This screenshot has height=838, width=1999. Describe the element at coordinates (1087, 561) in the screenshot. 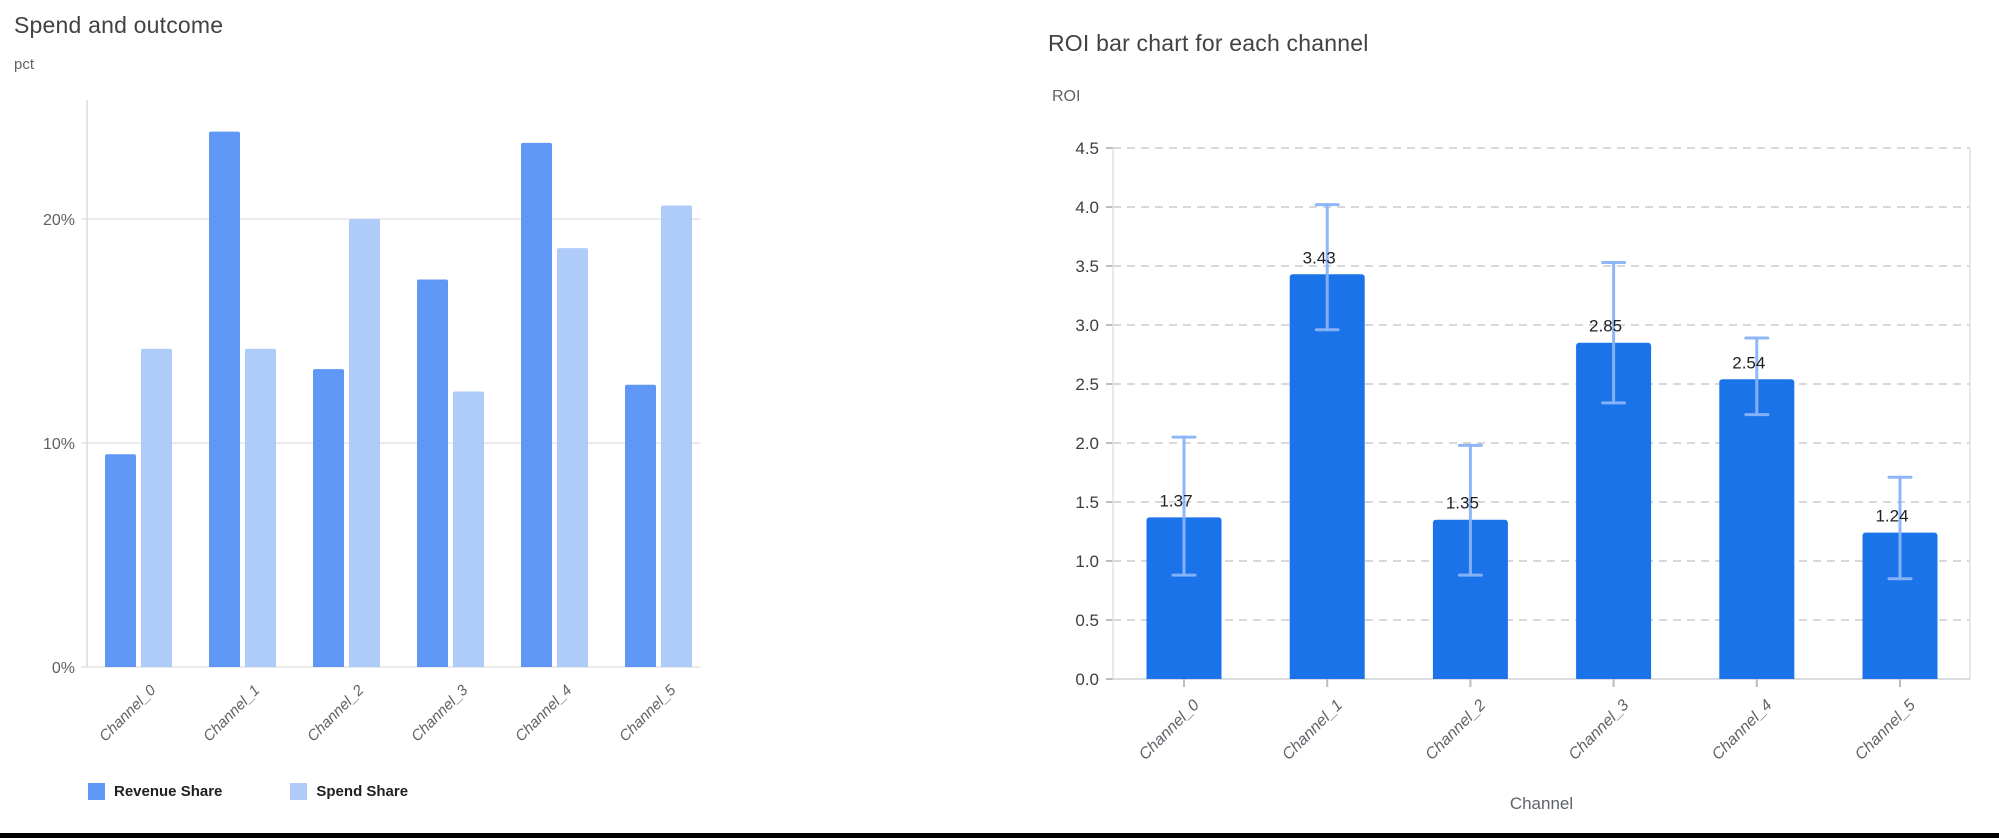

I see `y-tick-label: 1.0` at that location.